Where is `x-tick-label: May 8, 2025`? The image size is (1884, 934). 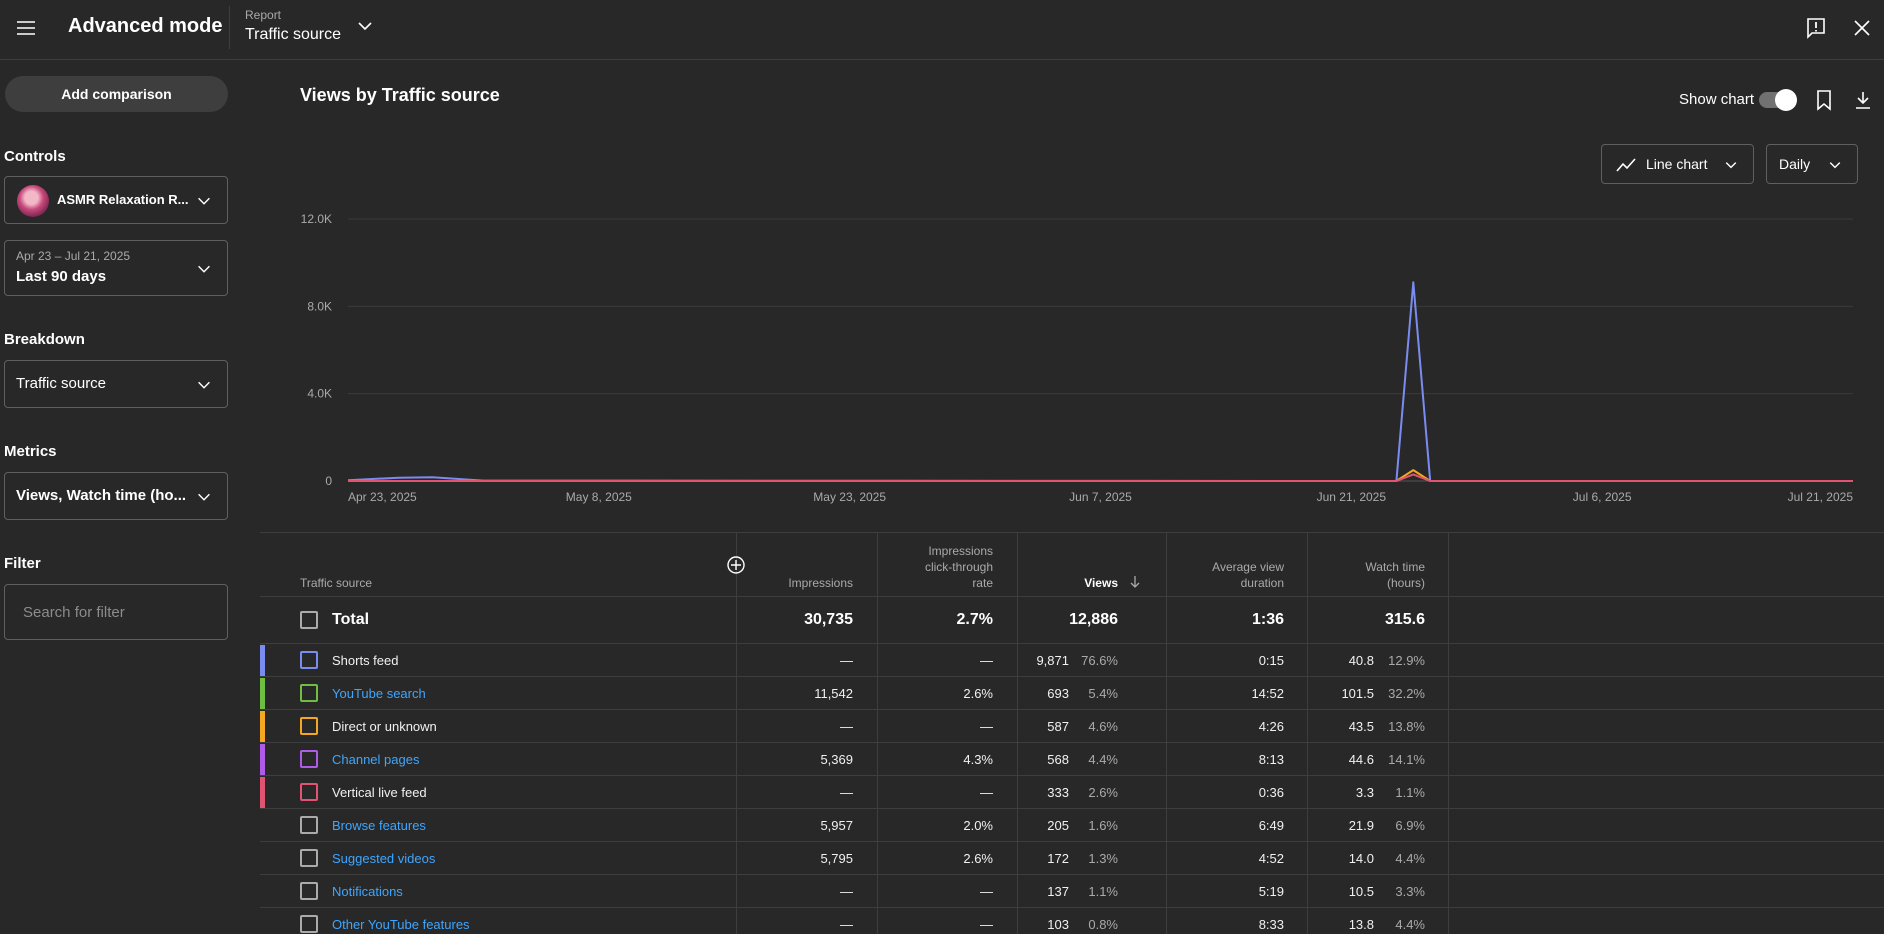
x-tick-label: May 8, 2025 is located at coordinates (599, 497).